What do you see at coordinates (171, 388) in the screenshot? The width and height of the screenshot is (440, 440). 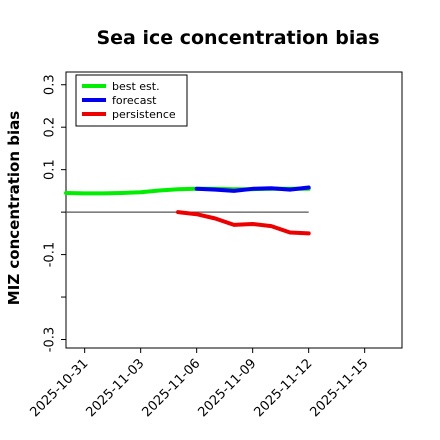 I see `x-tick-label: 2025-11-06` at bounding box center [171, 388].